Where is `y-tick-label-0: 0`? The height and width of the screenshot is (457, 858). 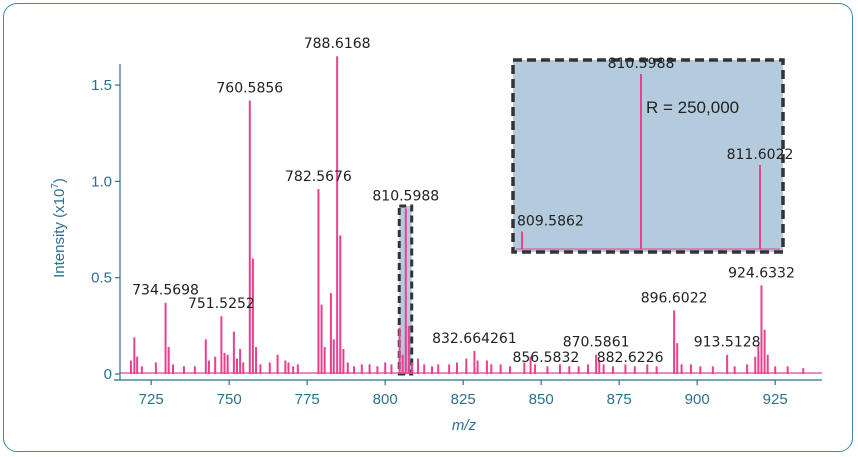
y-tick-label-0: 0 is located at coordinates (108, 374).